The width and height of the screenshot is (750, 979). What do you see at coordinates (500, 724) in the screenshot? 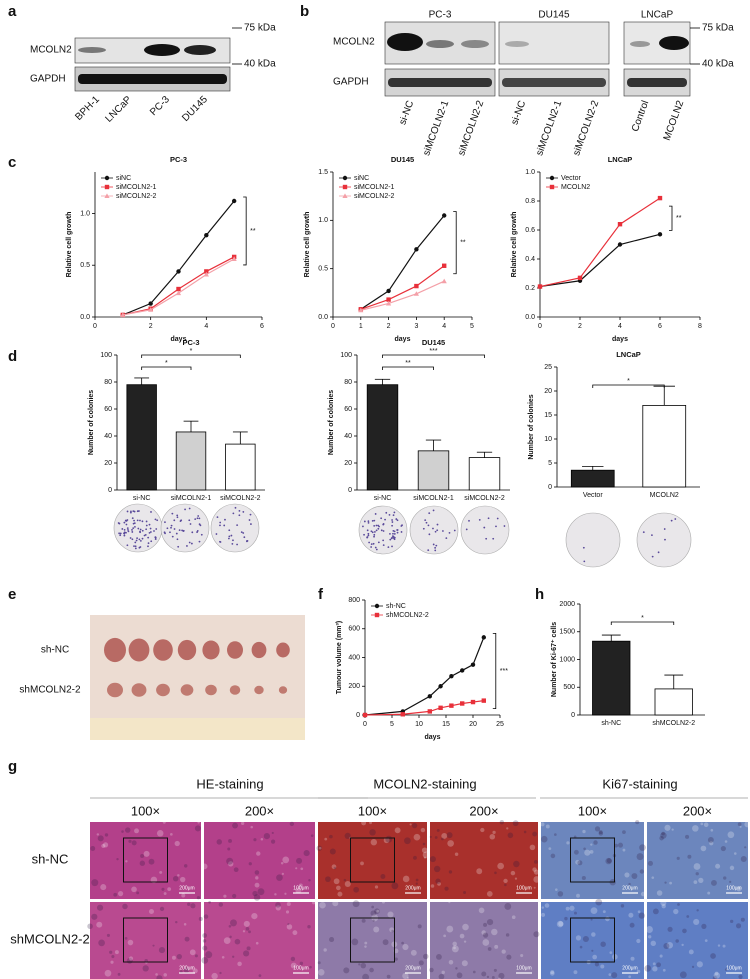
I see `x-tick-label: 25` at bounding box center [500, 724].